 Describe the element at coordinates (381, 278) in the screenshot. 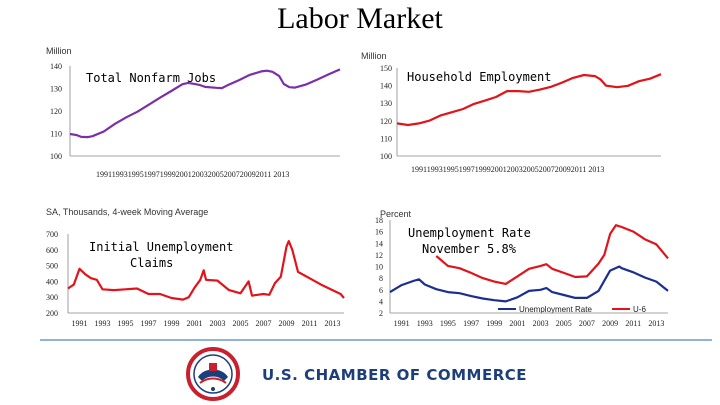

I see `y-tick-label: 8` at that location.